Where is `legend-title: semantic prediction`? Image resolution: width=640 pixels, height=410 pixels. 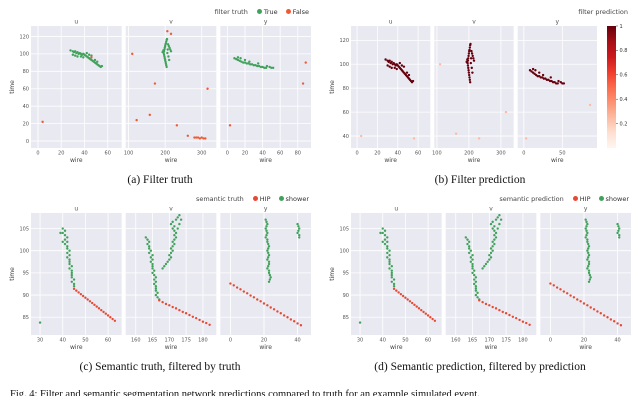 legend-title: semantic prediction is located at coordinates (531, 198).